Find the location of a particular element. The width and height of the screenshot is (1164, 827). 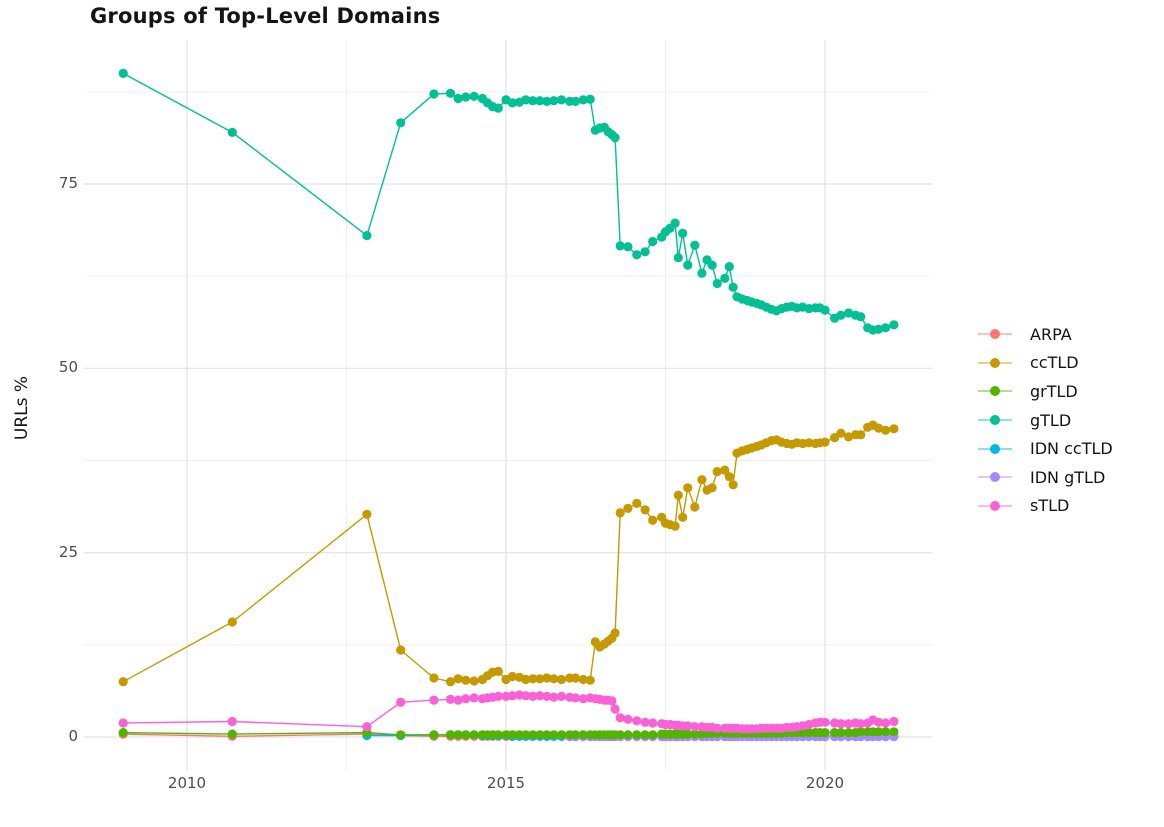

y-tick-label: 75 is located at coordinates (68, 183).